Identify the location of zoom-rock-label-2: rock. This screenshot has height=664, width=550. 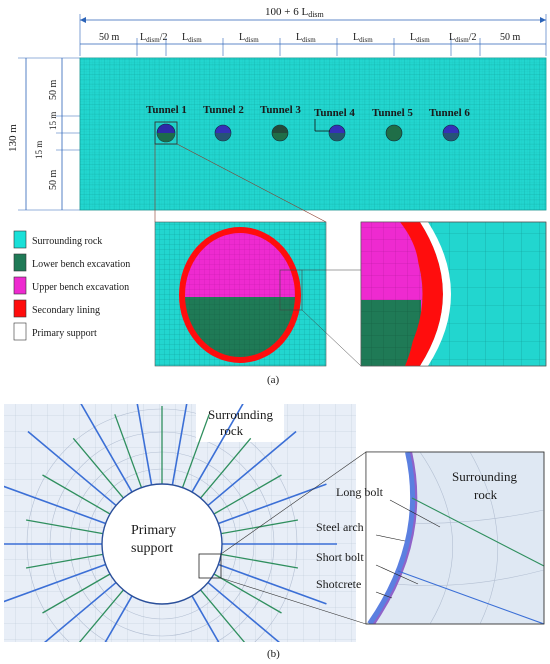
(486, 494).